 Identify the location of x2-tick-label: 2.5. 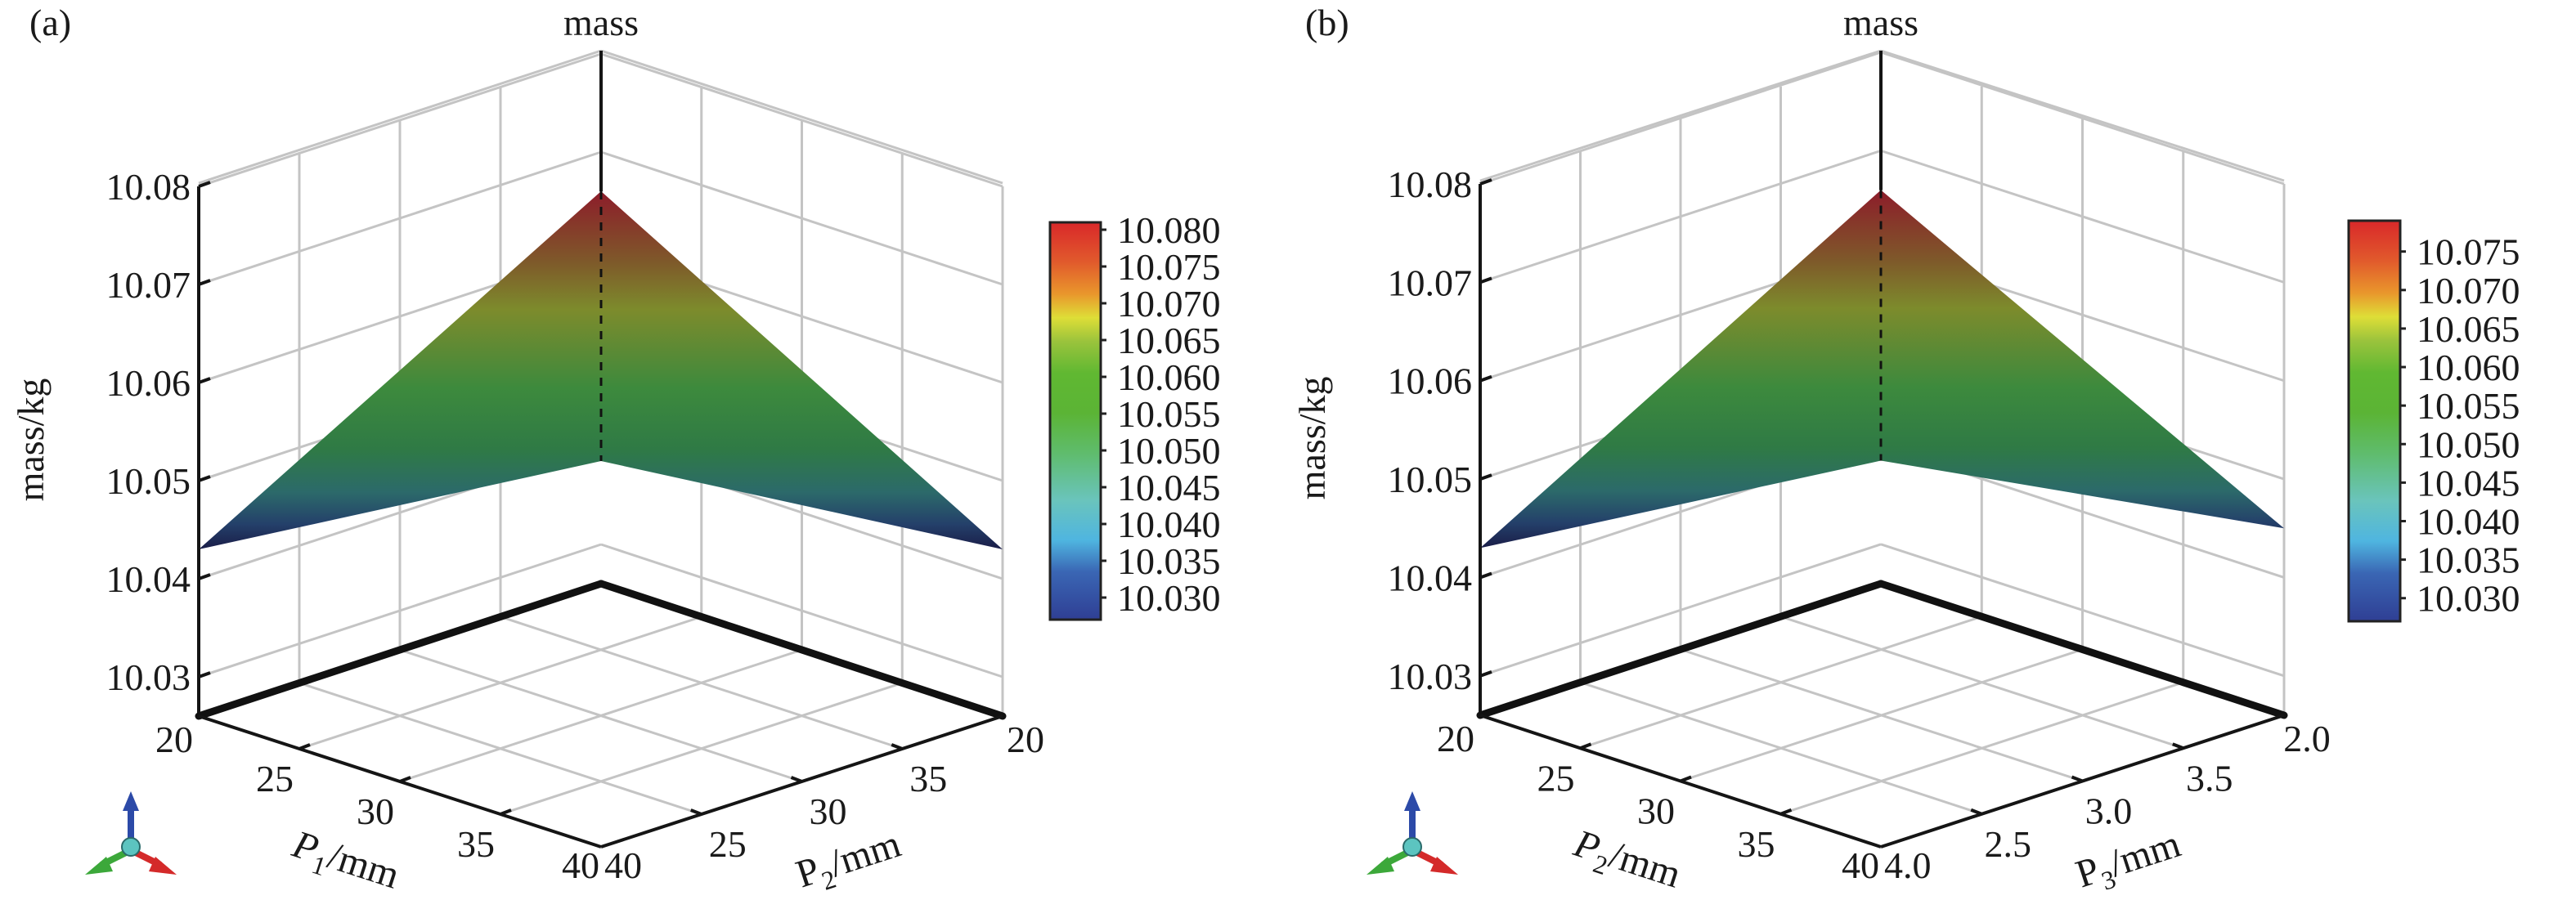
(2009, 844).